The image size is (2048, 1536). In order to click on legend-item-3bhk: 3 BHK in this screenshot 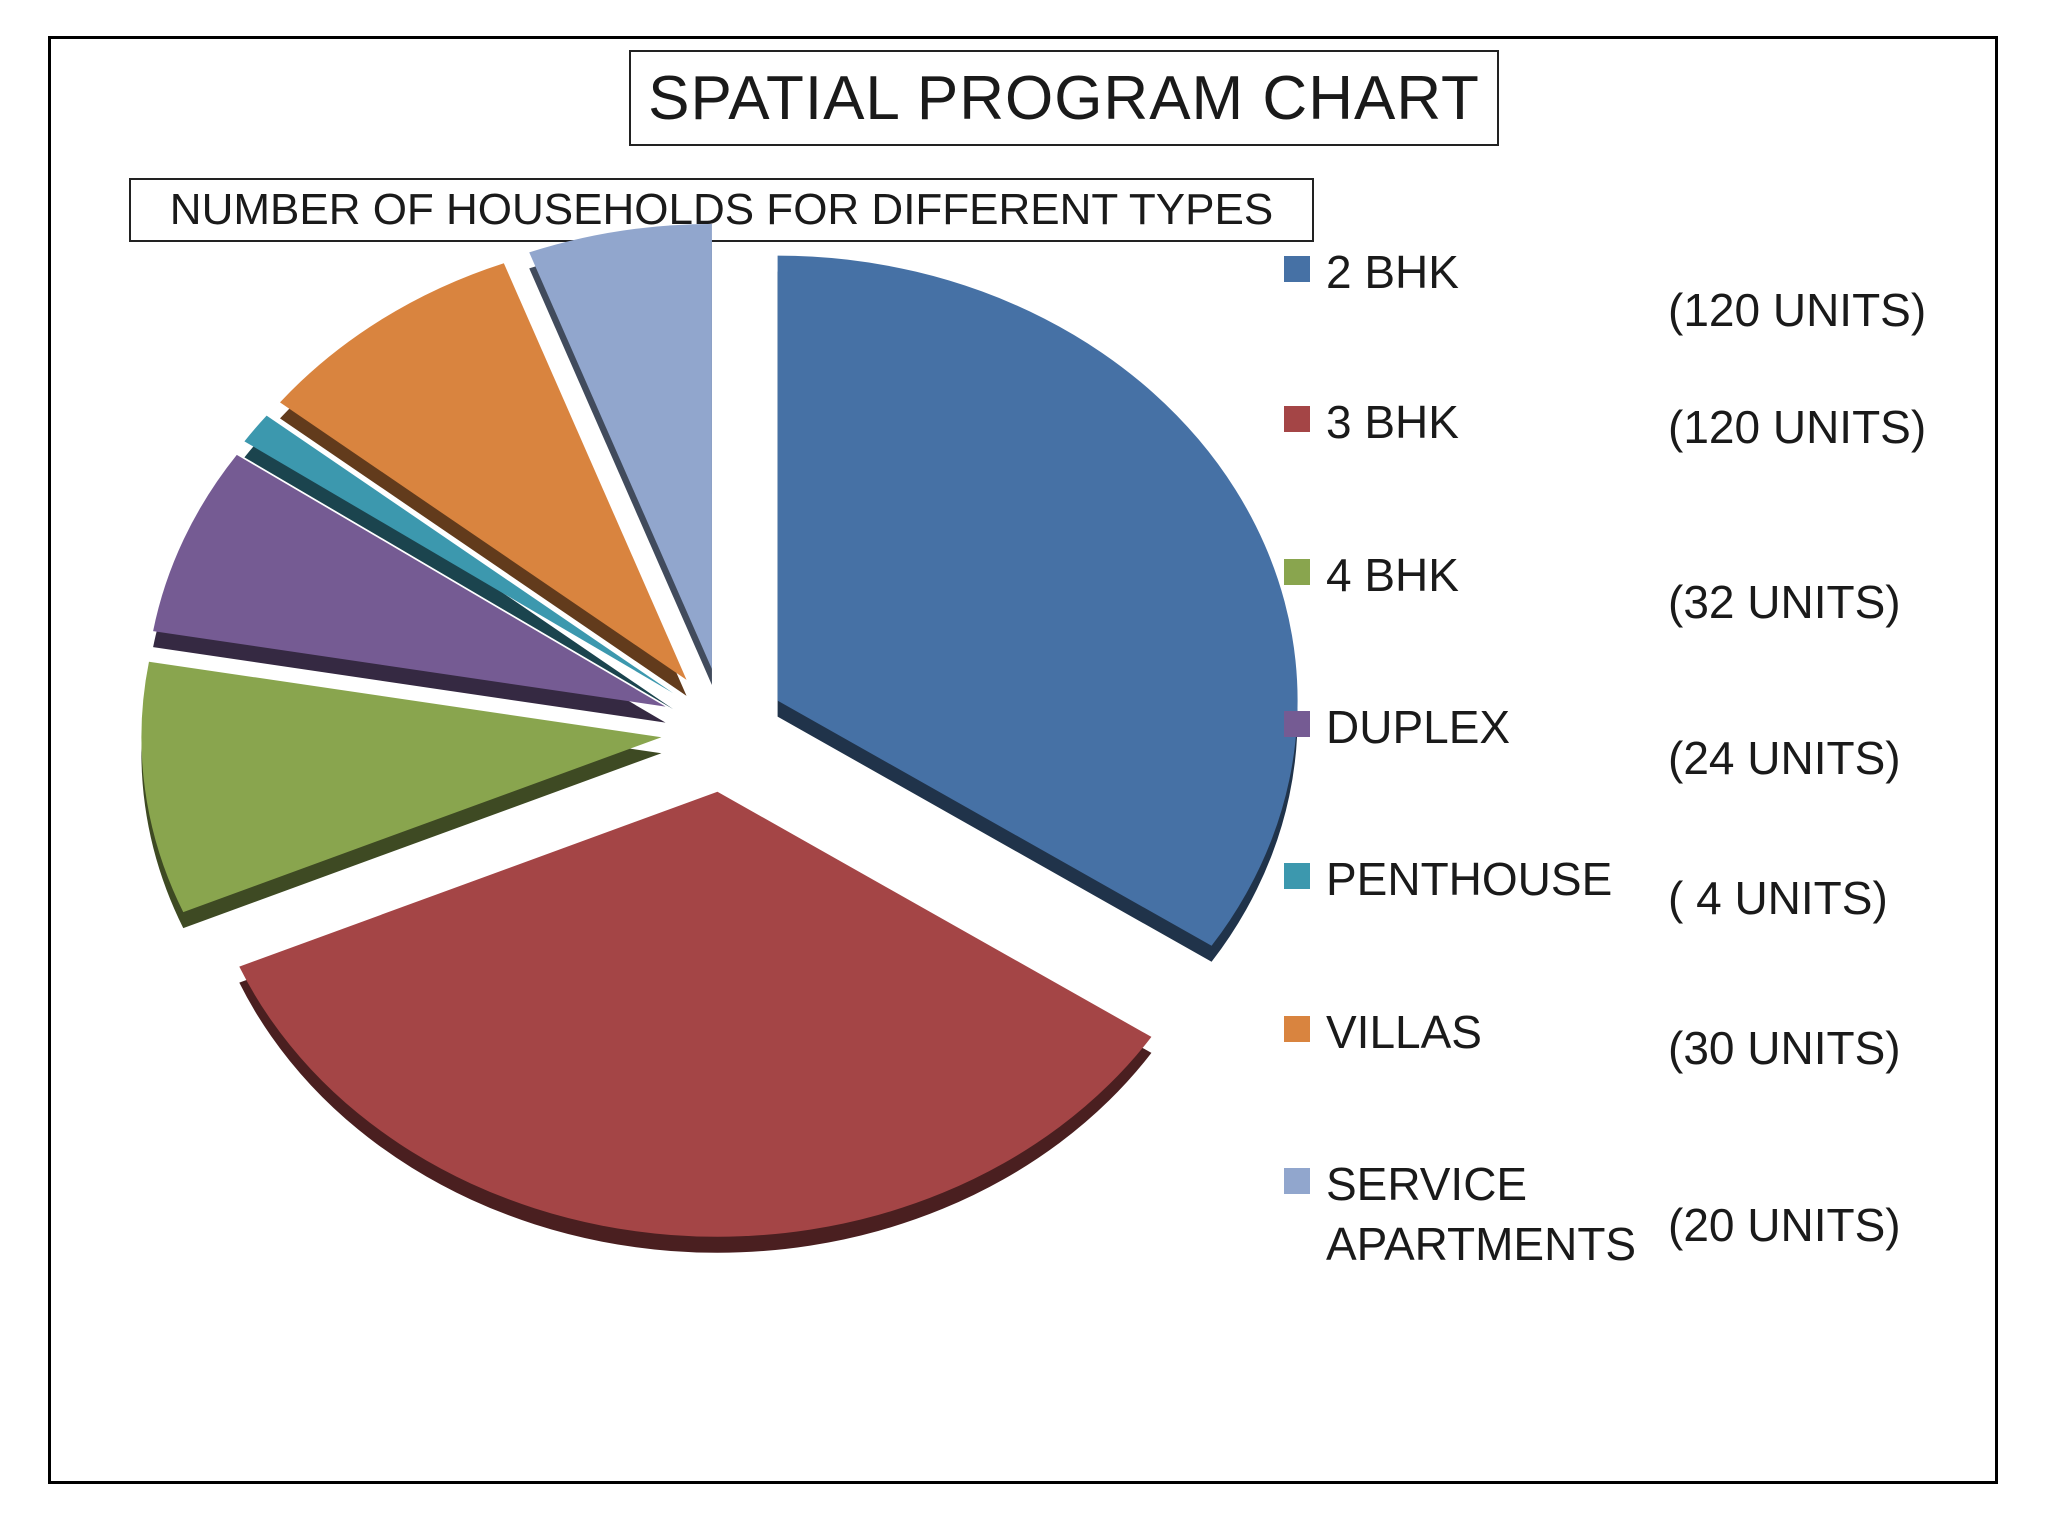, I will do `click(1371, 422)`.